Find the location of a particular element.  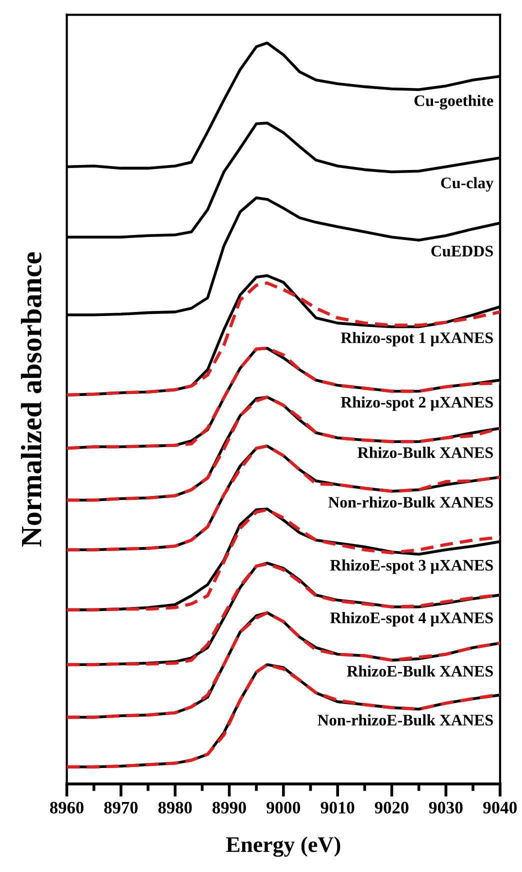

x-tick-label: 8990 is located at coordinates (229, 808).